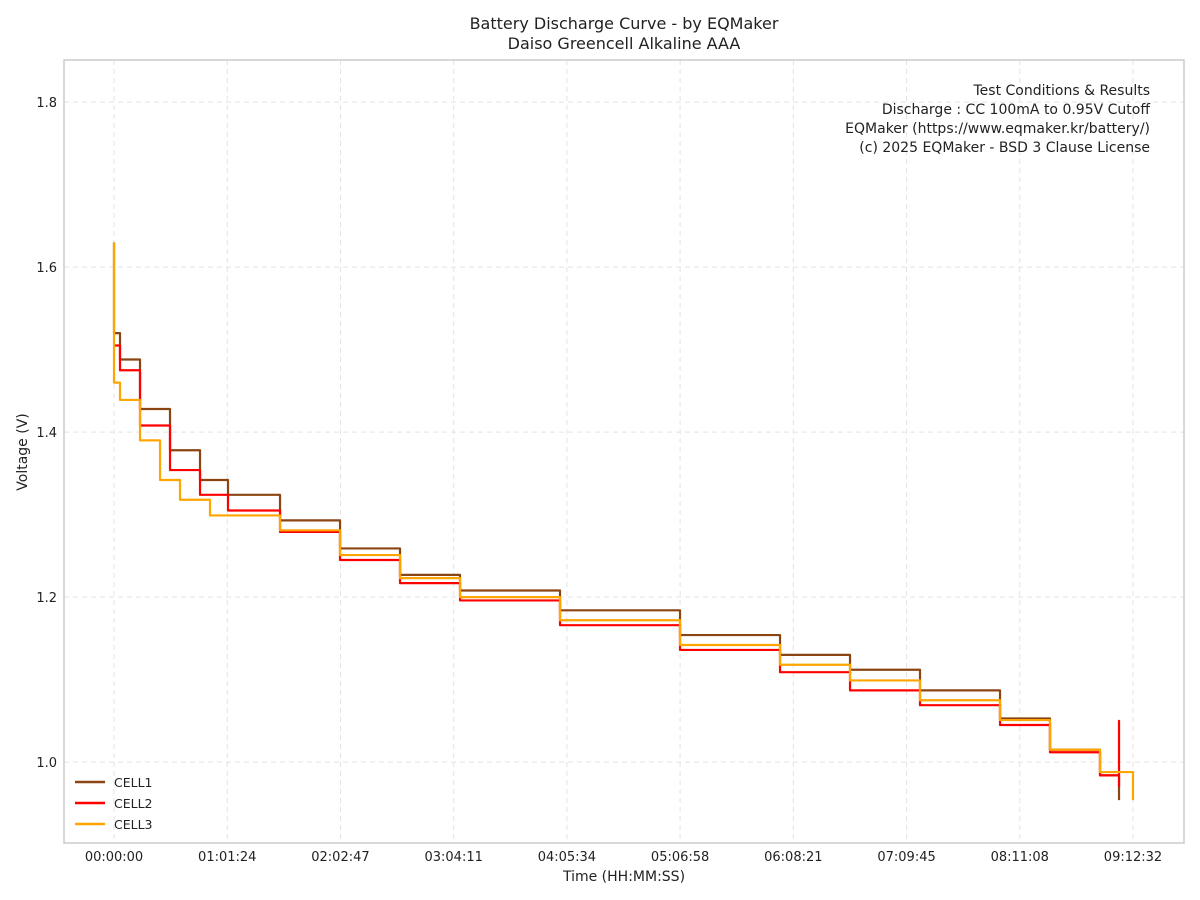  Describe the element at coordinates (340, 857) in the screenshot. I see `x-tick-label: 02:02:47` at that location.